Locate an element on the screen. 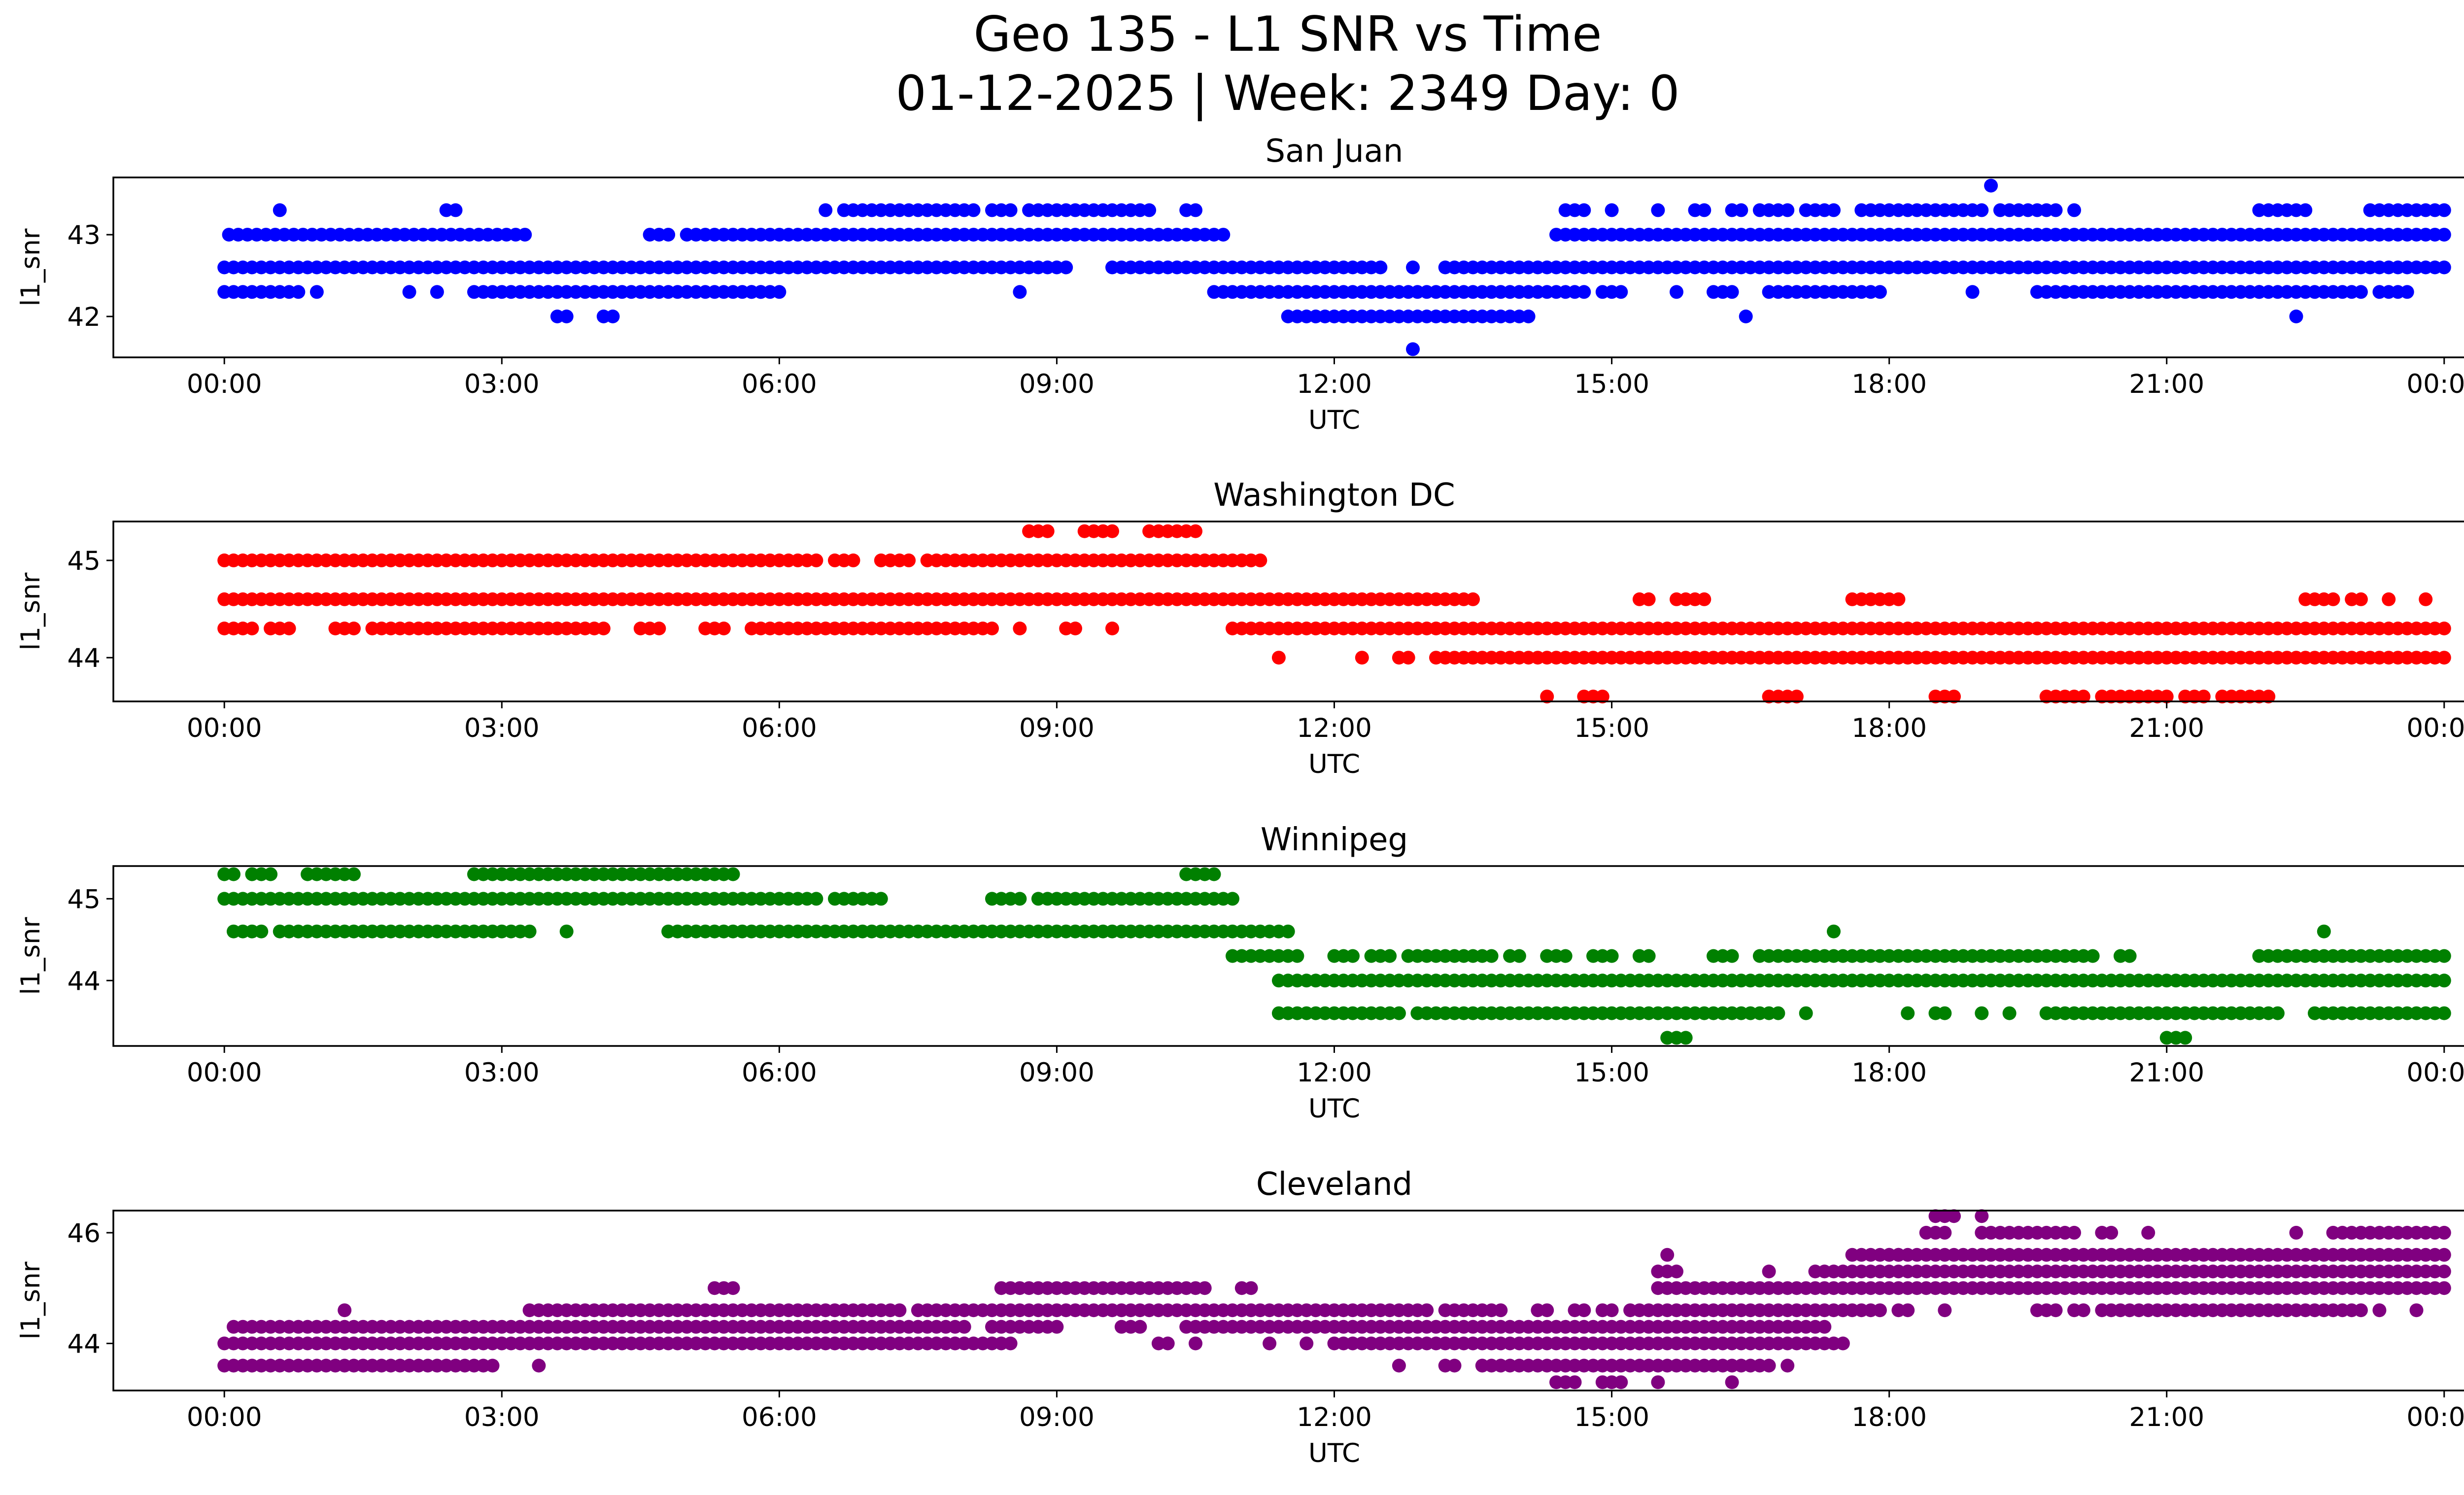  x-tick-label: 09:00 is located at coordinates (1057, 728).